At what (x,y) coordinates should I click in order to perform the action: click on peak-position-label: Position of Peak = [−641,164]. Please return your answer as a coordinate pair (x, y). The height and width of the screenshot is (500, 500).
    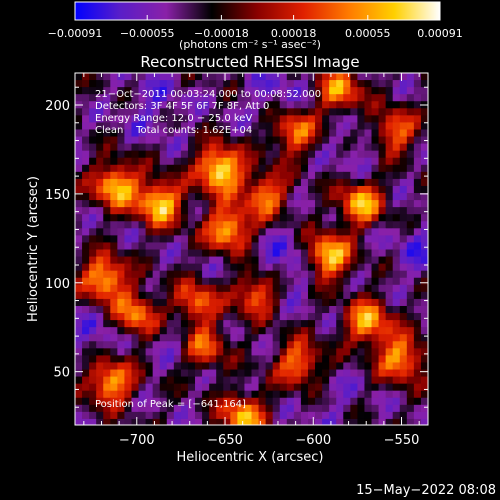
    Looking at the image, I should click on (170, 404).